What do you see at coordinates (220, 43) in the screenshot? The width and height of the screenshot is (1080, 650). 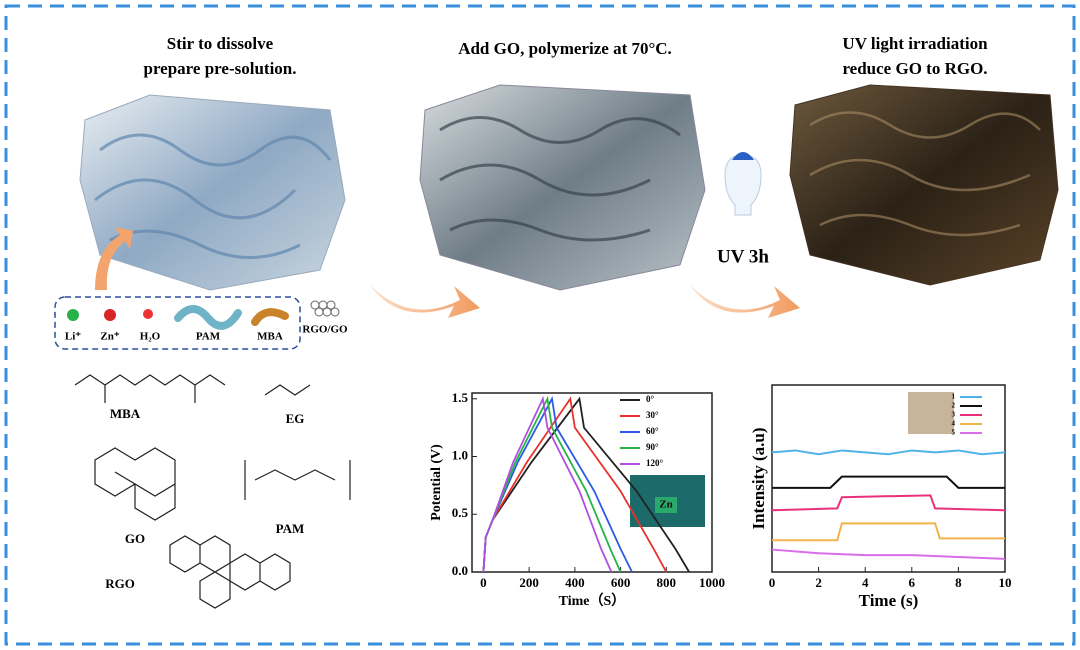 I see `step-title: Stir to dissolve` at bounding box center [220, 43].